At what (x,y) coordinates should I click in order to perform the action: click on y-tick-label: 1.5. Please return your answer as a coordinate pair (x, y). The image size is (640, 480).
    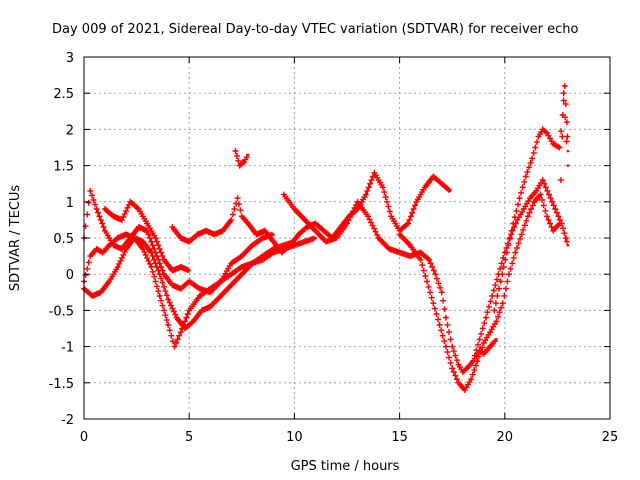
    Looking at the image, I should click on (63, 167).